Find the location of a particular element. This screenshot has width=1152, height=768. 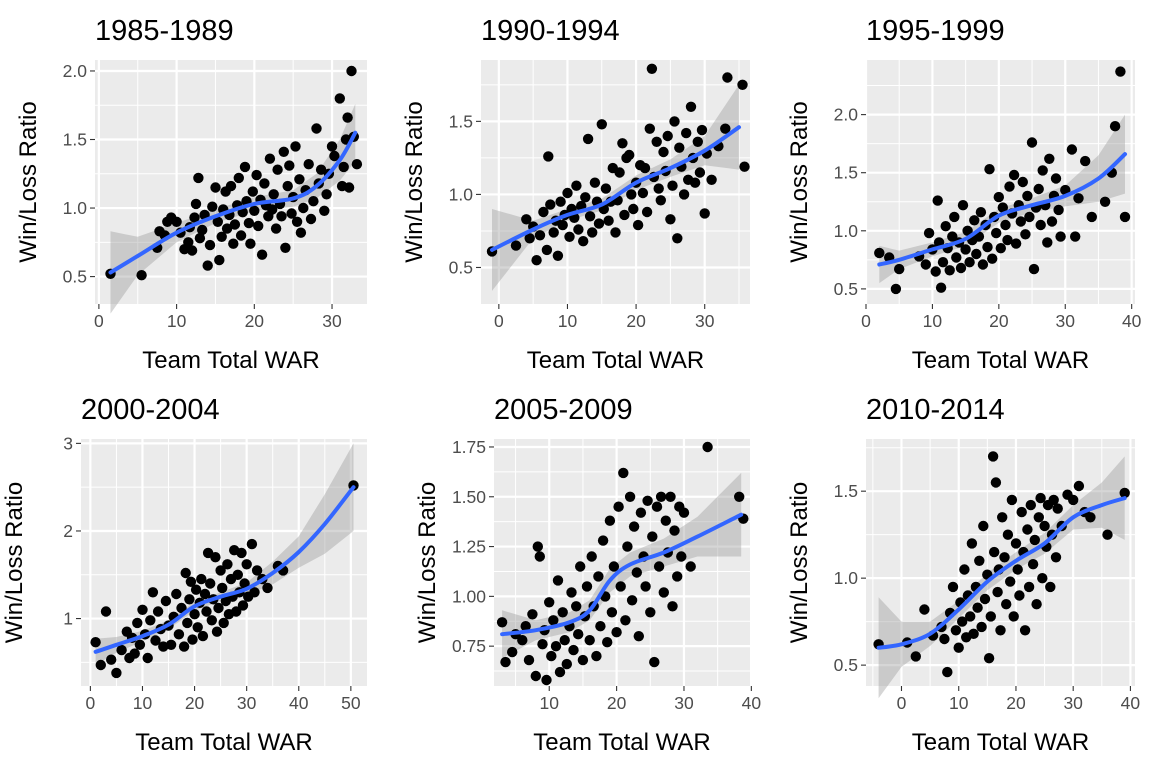

facet-title: 2000-2004 is located at coordinates (150, 410).